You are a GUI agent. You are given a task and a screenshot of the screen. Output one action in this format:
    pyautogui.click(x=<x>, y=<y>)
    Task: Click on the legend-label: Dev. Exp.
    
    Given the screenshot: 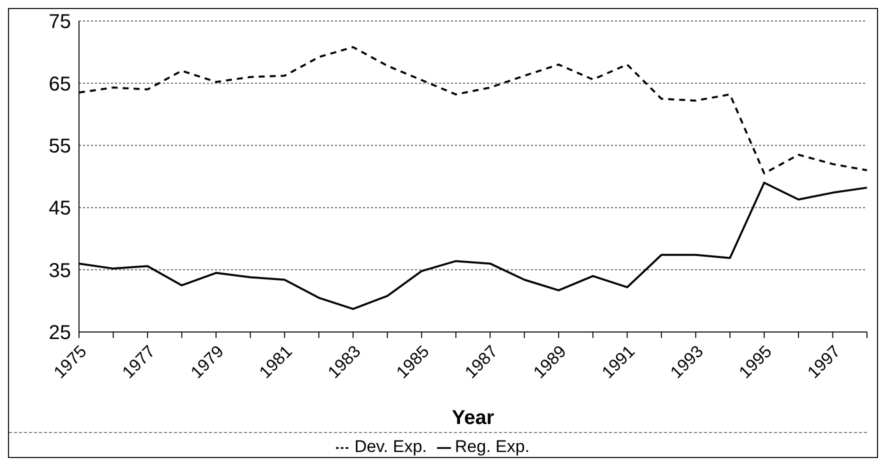 What is the action you would take?
    pyautogui.click(x=390, y=446)
    